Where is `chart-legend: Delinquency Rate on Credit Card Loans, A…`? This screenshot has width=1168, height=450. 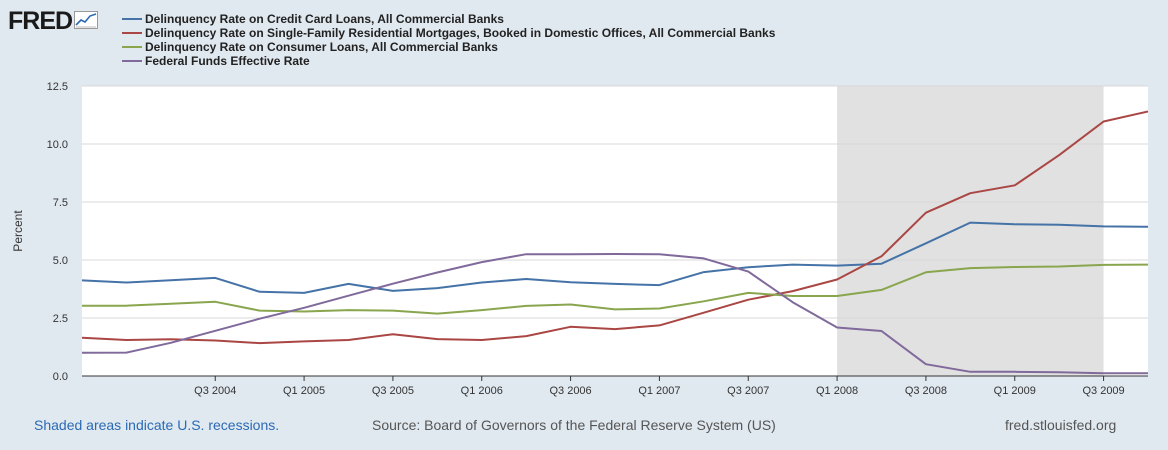
chart-legend: Delinquency Rate on Credit Card Loans, A… is located at coordinates (448, 40).